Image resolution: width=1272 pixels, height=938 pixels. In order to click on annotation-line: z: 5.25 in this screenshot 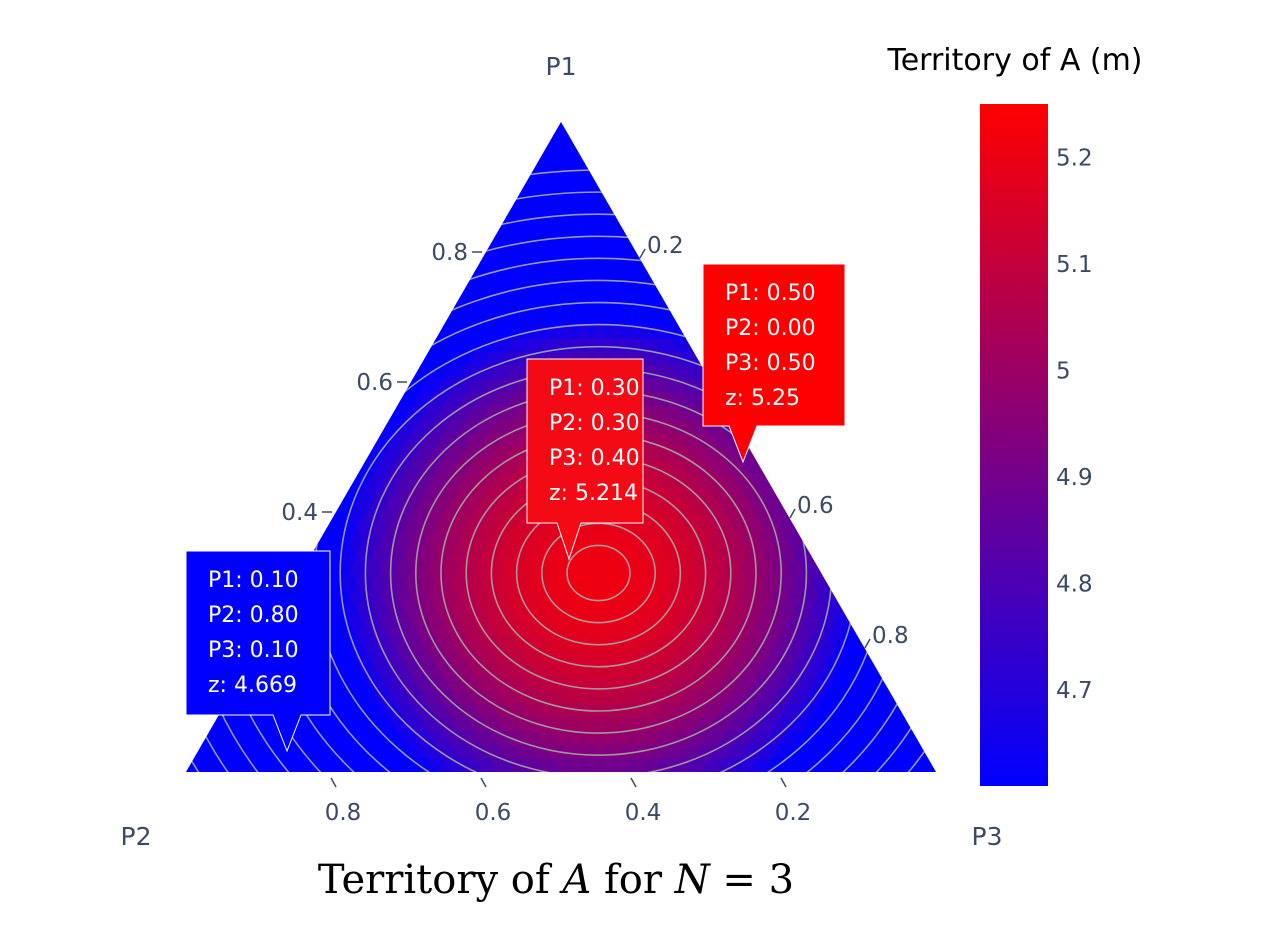, I will do `click(762, 398)`.